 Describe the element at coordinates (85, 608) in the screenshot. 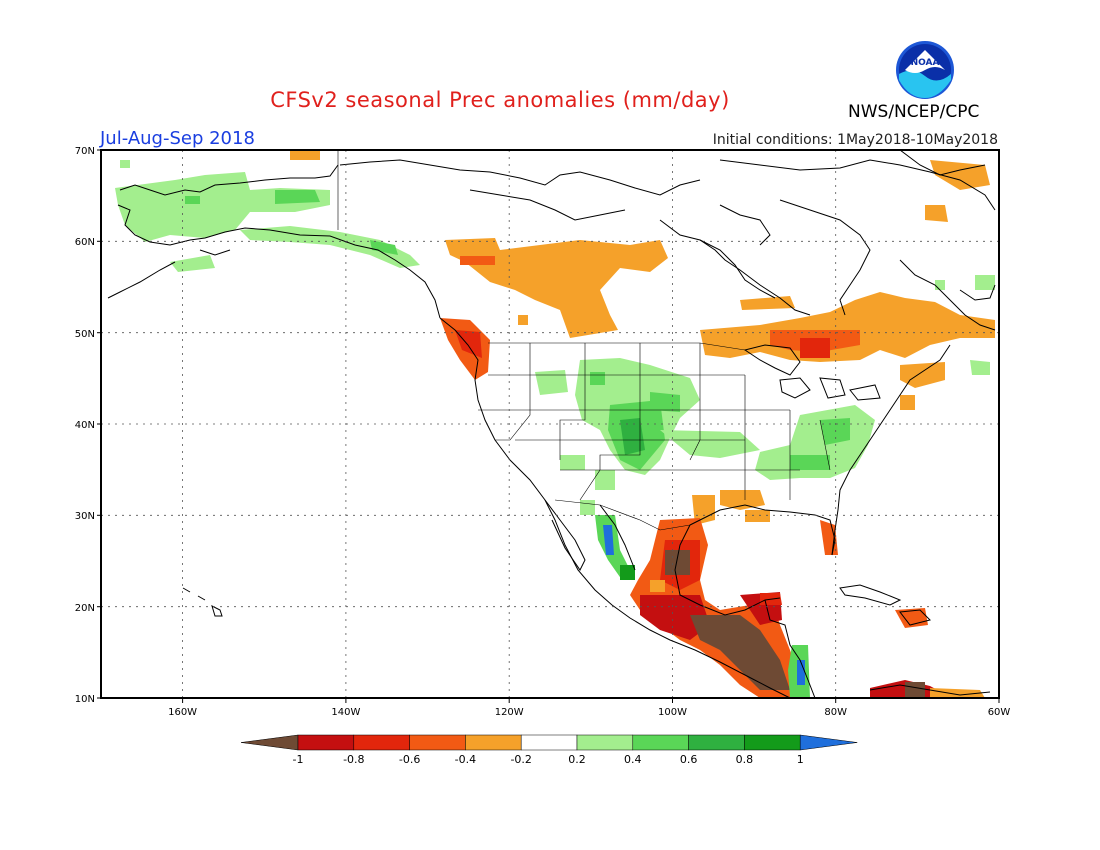

I see `lat-label-20n: 20N` at that location.